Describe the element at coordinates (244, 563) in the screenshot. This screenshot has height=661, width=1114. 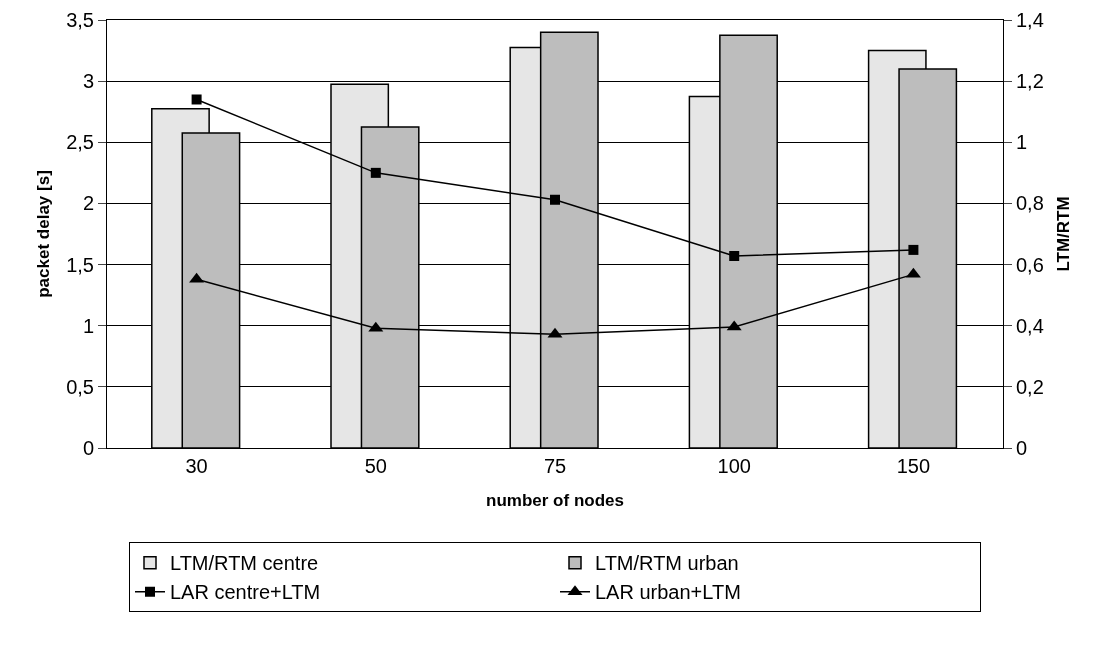
I see `legend-label: LTM/RTM centre` at that location.